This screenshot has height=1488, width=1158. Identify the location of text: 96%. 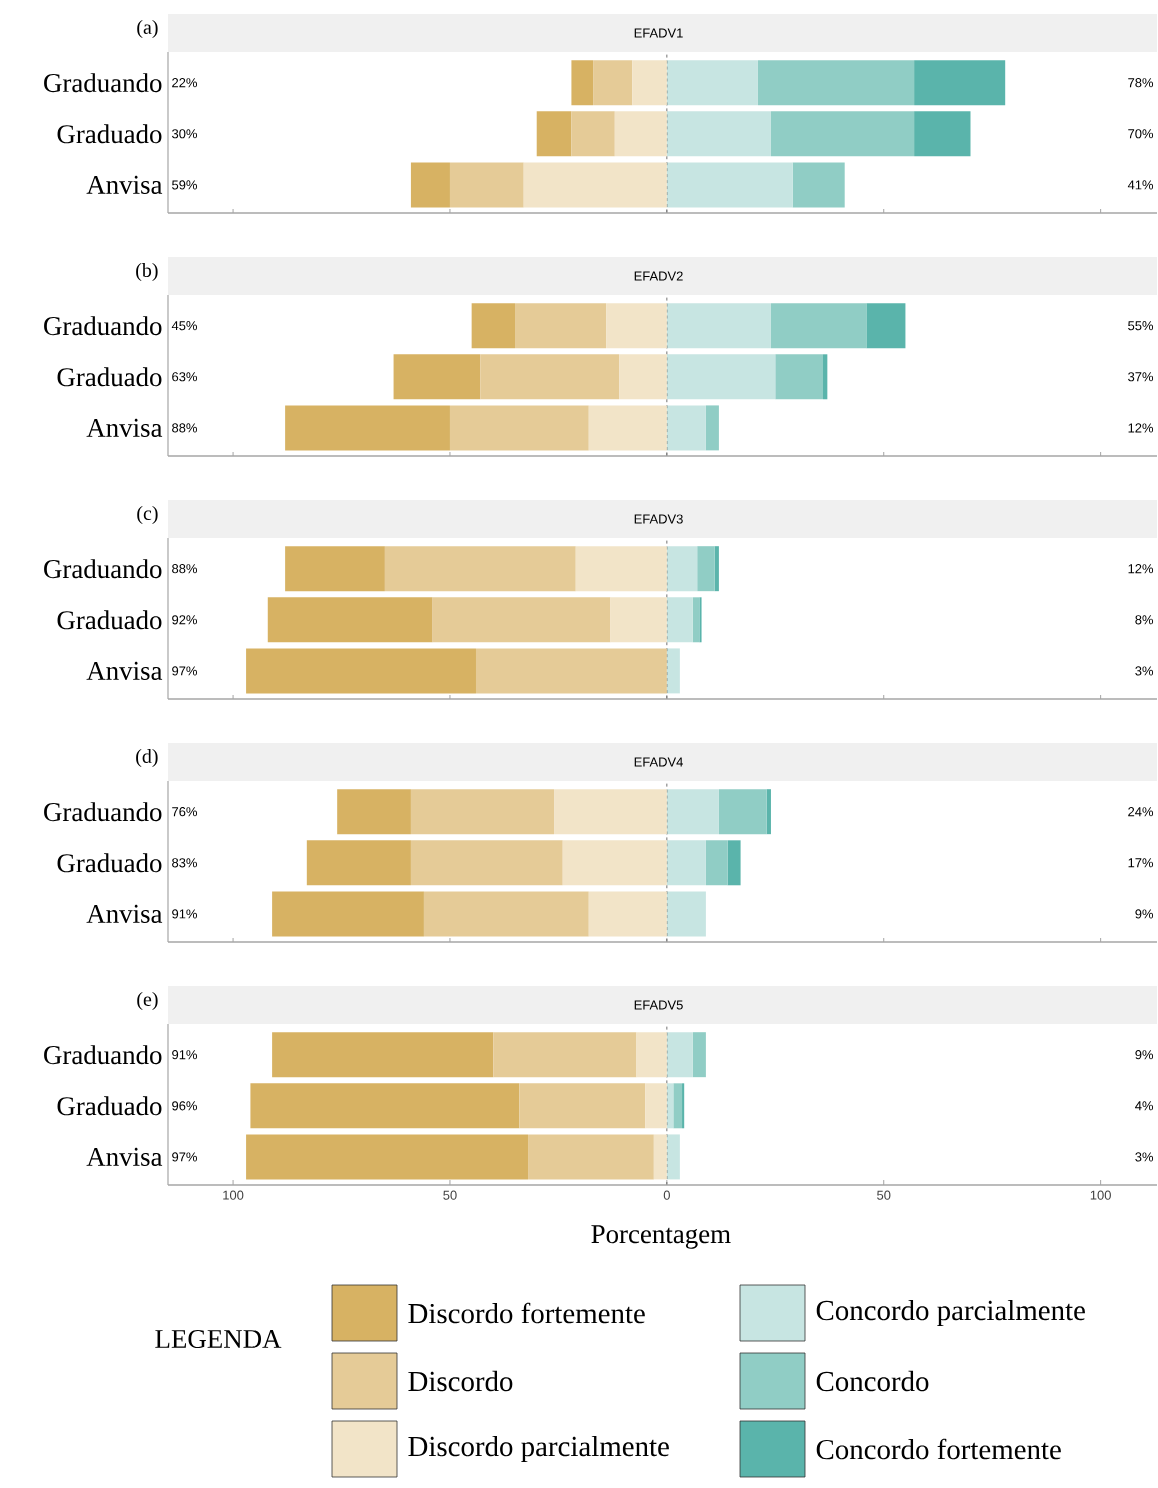
(185, 1106).